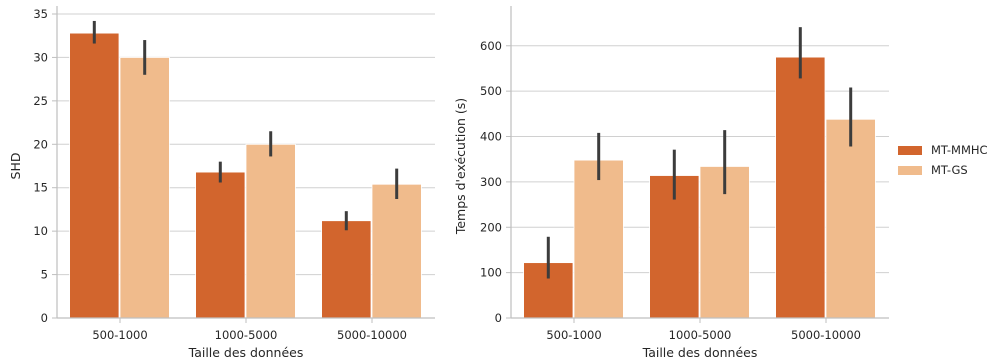  I want to click on y-tick-label: 500, so click(491, 91).